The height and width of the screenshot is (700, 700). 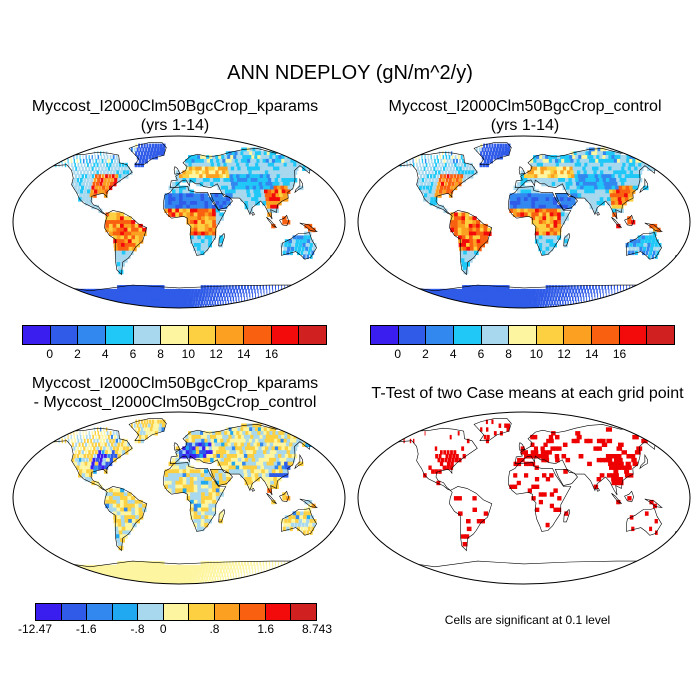 I want to click on panel3-title-line1: Myccost_I2000Clm50BgcCrop_kparams, so click(x=175, y=383).